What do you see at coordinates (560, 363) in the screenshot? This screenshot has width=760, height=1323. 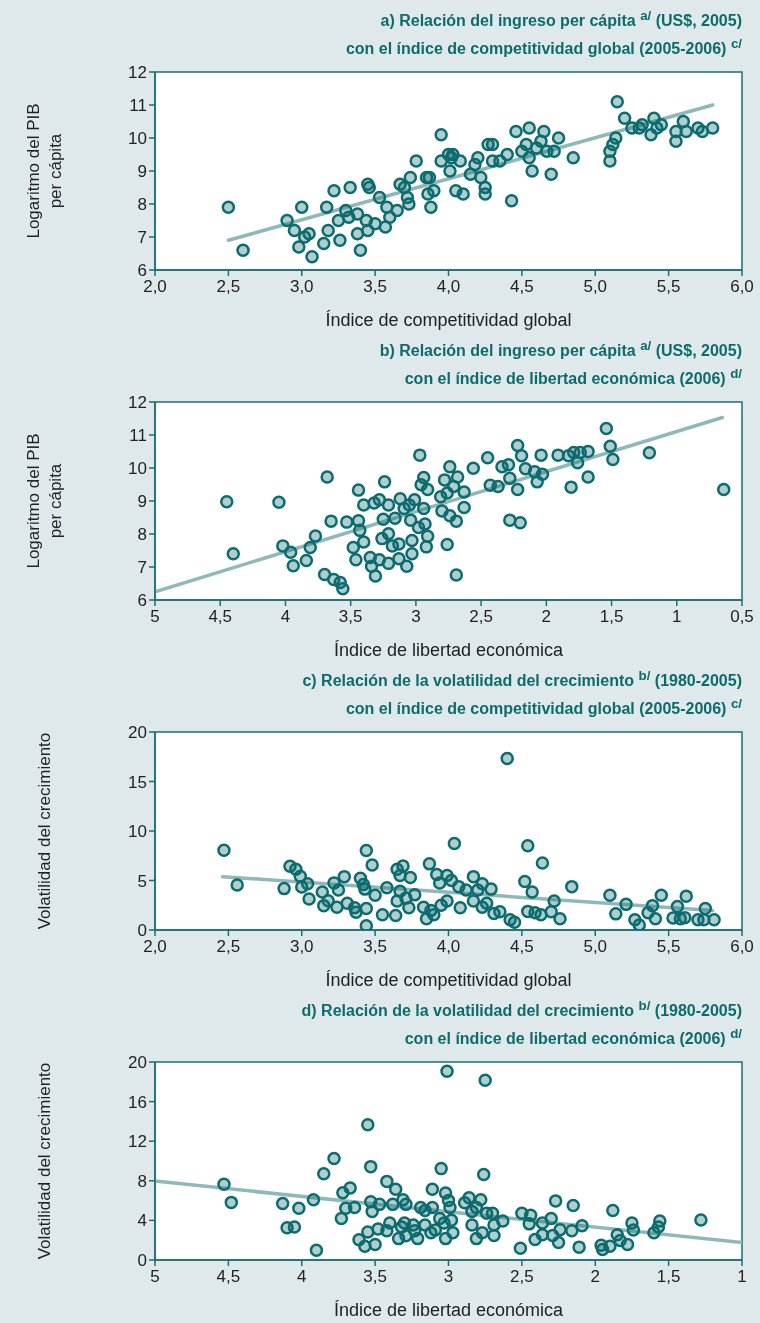 I see `chart-title: b) Relación del ingreso per cápita $^{a/}$ (US$, 2005) con el índice de libertad económica (2006) $^{d/}$` at bounding box center [560, 363].